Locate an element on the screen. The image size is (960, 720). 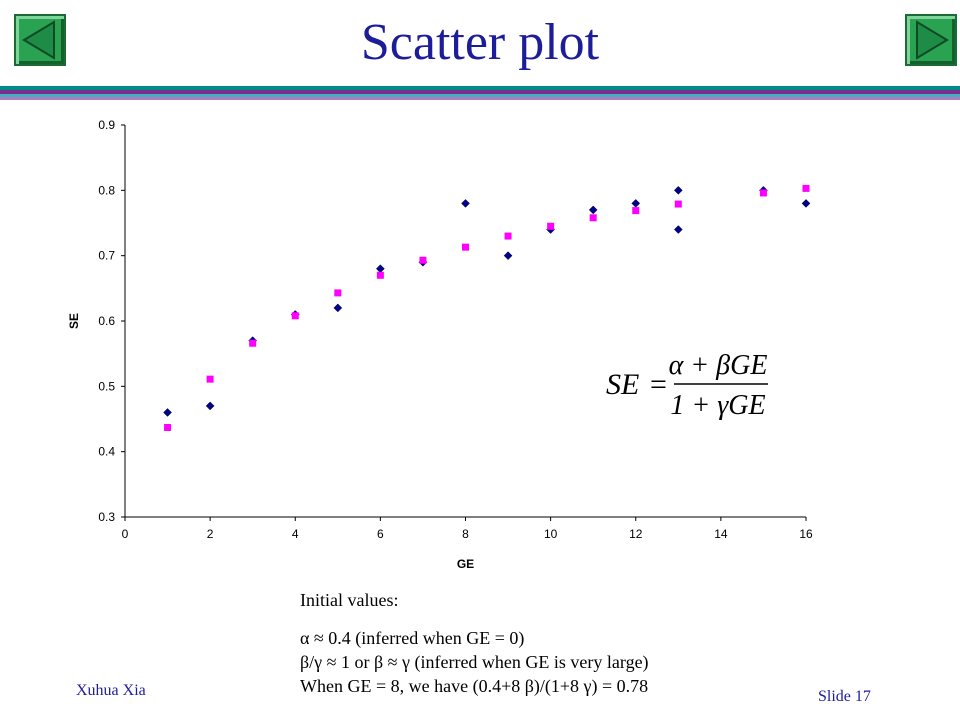
next-slide-button is located at coordinates (931, 40).